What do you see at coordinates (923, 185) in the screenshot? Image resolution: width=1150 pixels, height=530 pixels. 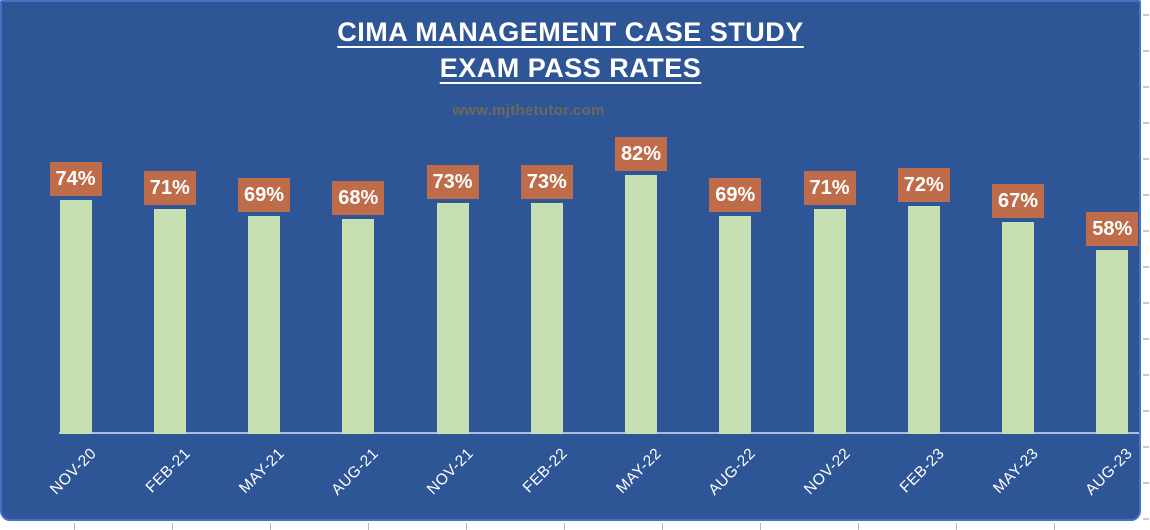 I see `bar-value-label: 72%` at bounding box center [923, 185].